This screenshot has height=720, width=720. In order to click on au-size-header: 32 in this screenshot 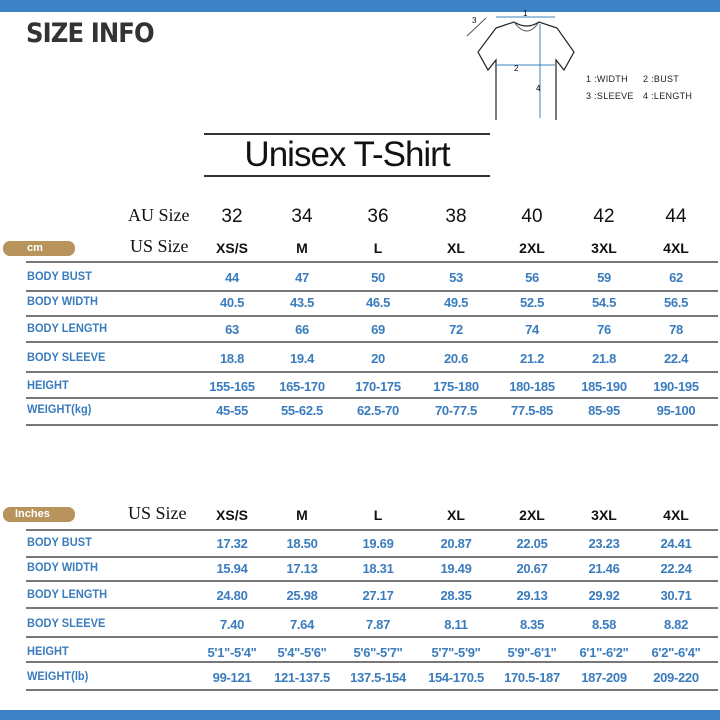, I will do `click(232, 216)`.